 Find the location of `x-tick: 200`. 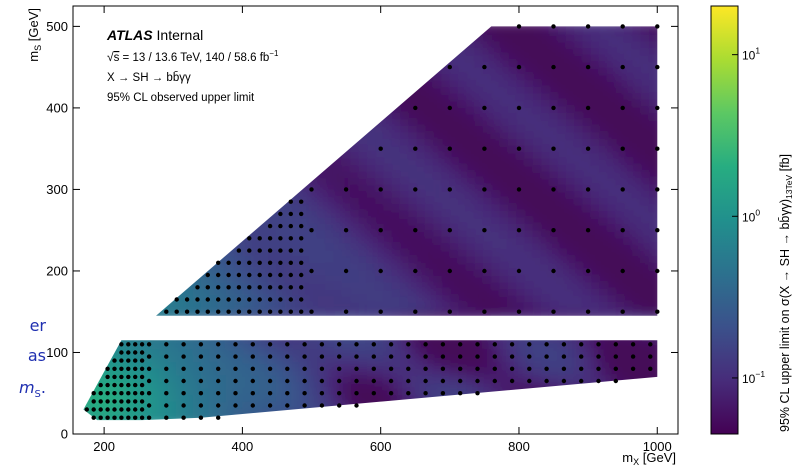

x-tick: 200 is located at coordinates (104, 230).